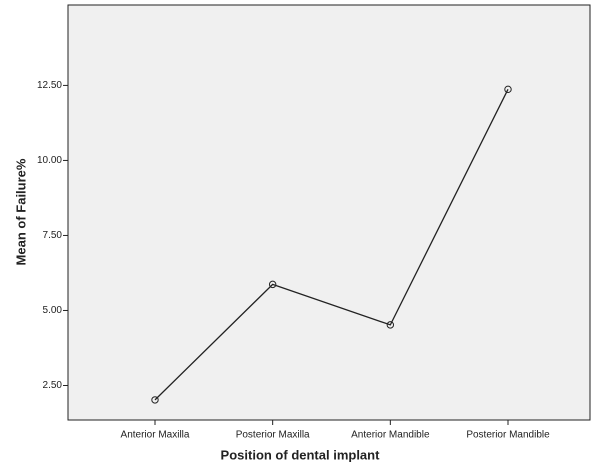  I want to click on x-tick-label: Posterior Mandible, so click(508, 435).